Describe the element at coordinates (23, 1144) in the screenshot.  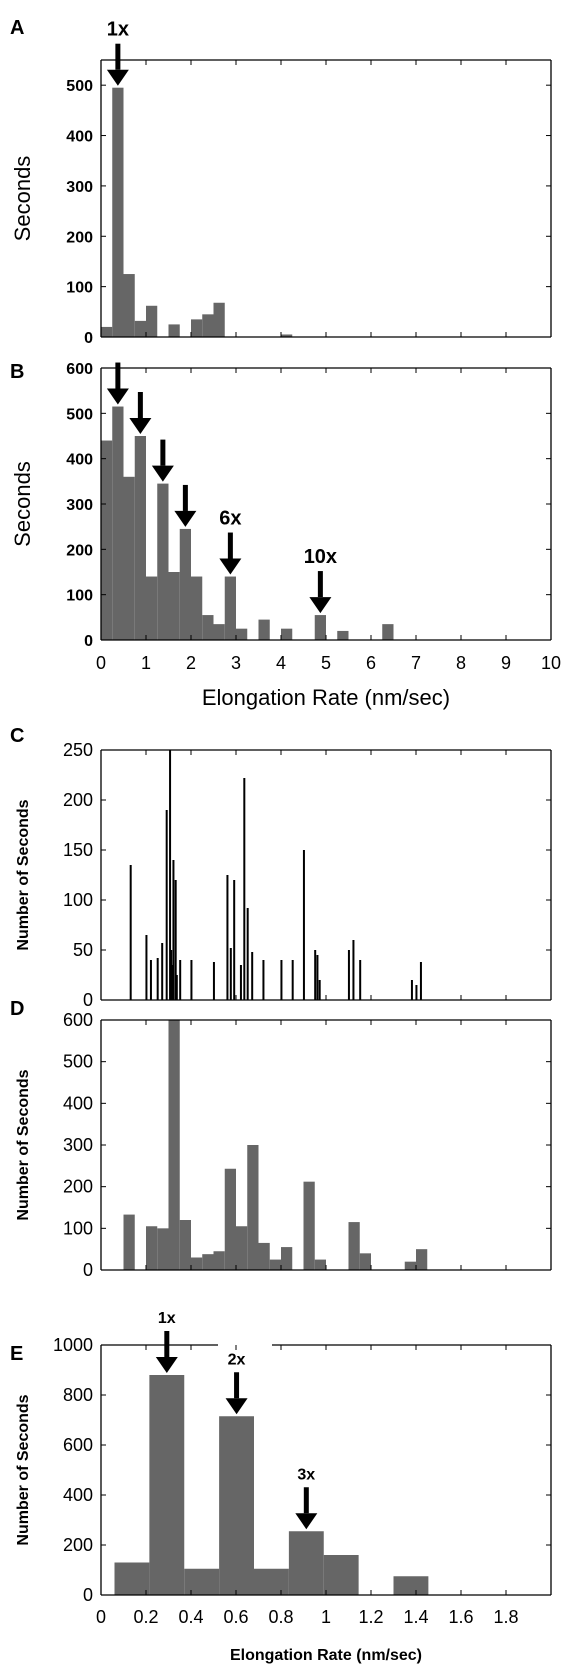
I see `y-axis-label: Number of Seconds` at that location.